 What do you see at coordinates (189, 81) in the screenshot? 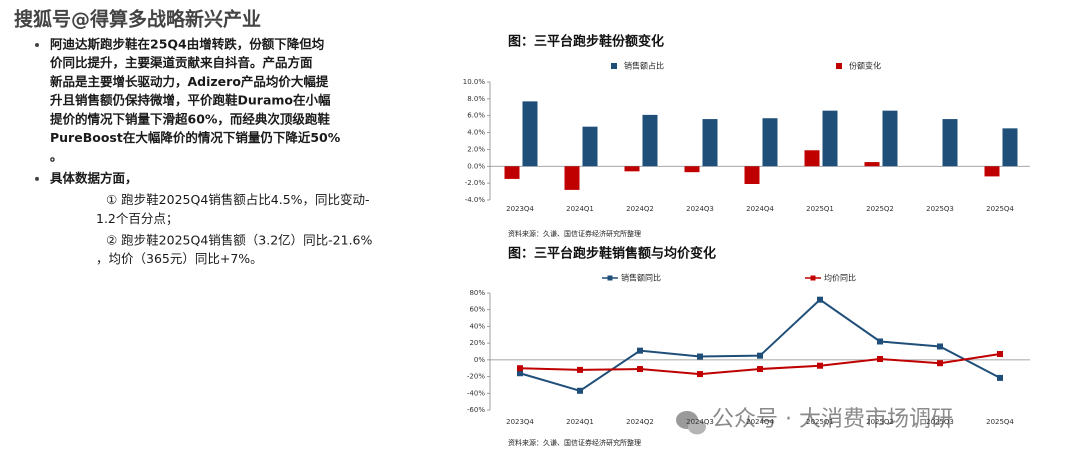
I see `bullet-line: 新品是主要增长驱动力，Adizero产品均价大幅提` at bounding box center [189, 81].